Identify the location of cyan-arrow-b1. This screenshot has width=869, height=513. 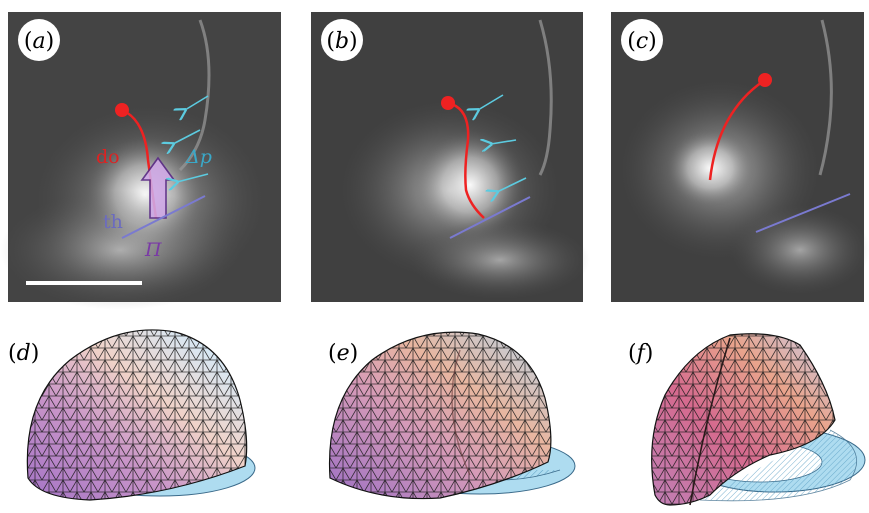
(491, 102).